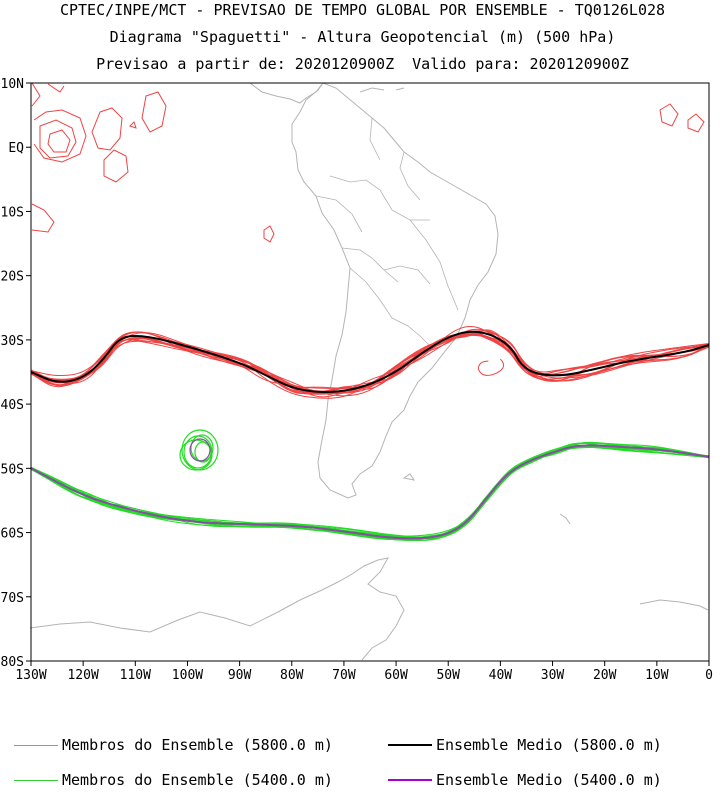 This screenshot has width=725, height=792. I want to click on lat-tick-label: 70S, so click(12, 598).